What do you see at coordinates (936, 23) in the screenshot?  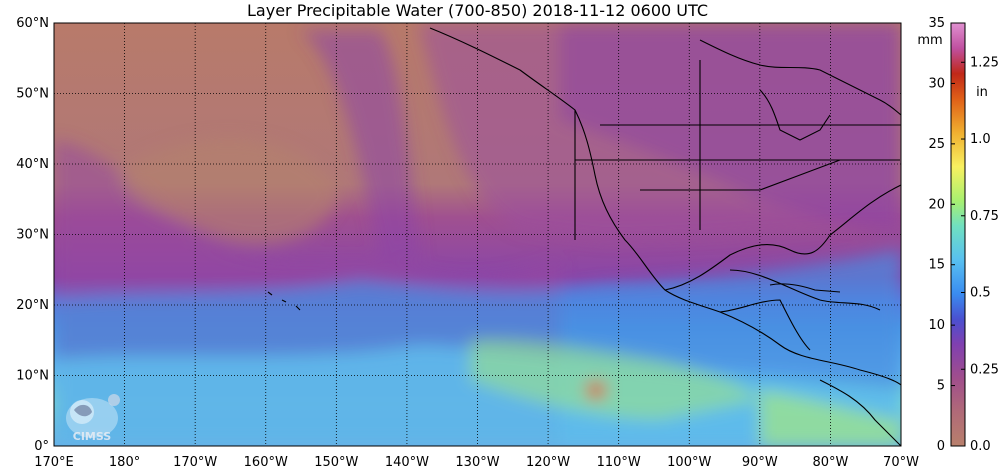 I see `colorbar-mm-tick-label: 35` at bounding box center [936, 23].